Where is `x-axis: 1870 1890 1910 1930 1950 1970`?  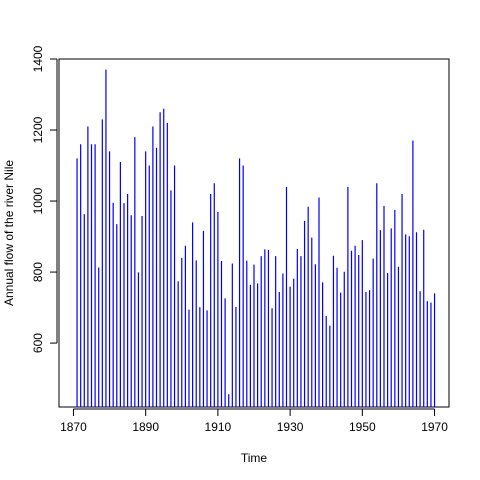 x-axis: 1870 1890 1910 1930 1950 1970 is located at coordinates (254, 421).